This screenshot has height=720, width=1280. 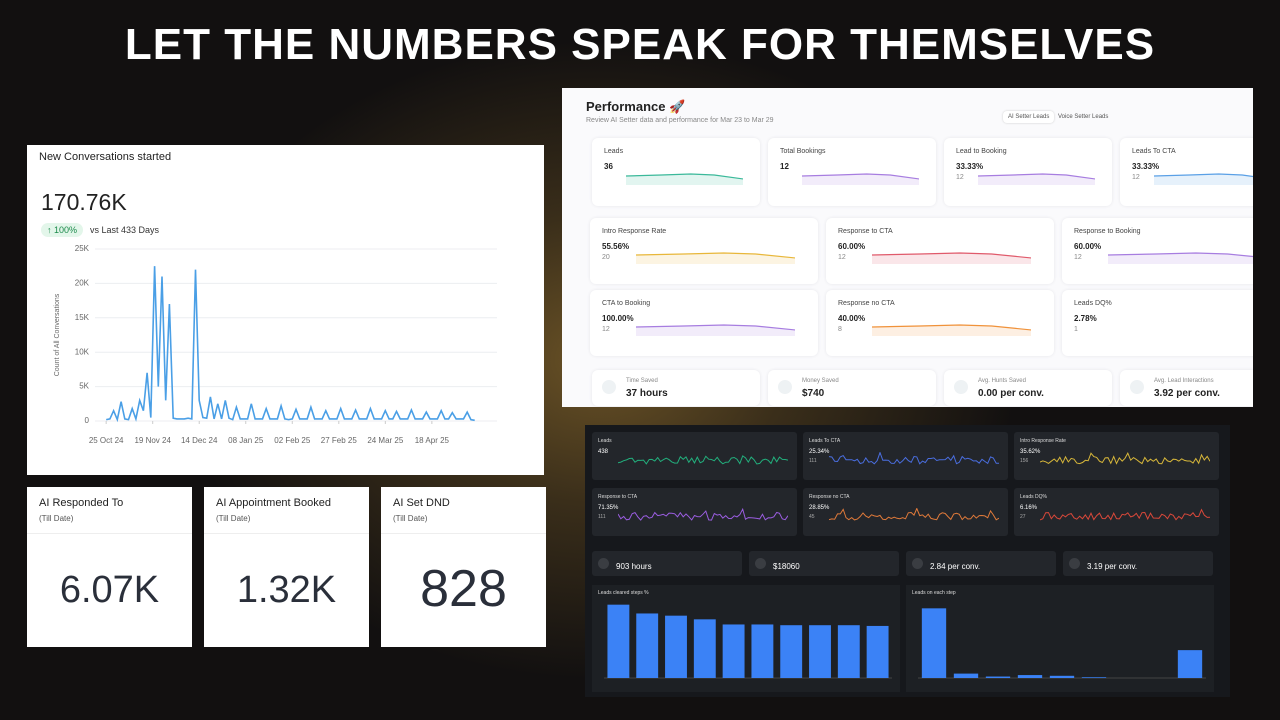 What do you see at coordinates (286, 567) in the screenshot?
I see `stat-card: AI Appointment Booked (Till Date) 1.32K` at bounding box center [286, 567].